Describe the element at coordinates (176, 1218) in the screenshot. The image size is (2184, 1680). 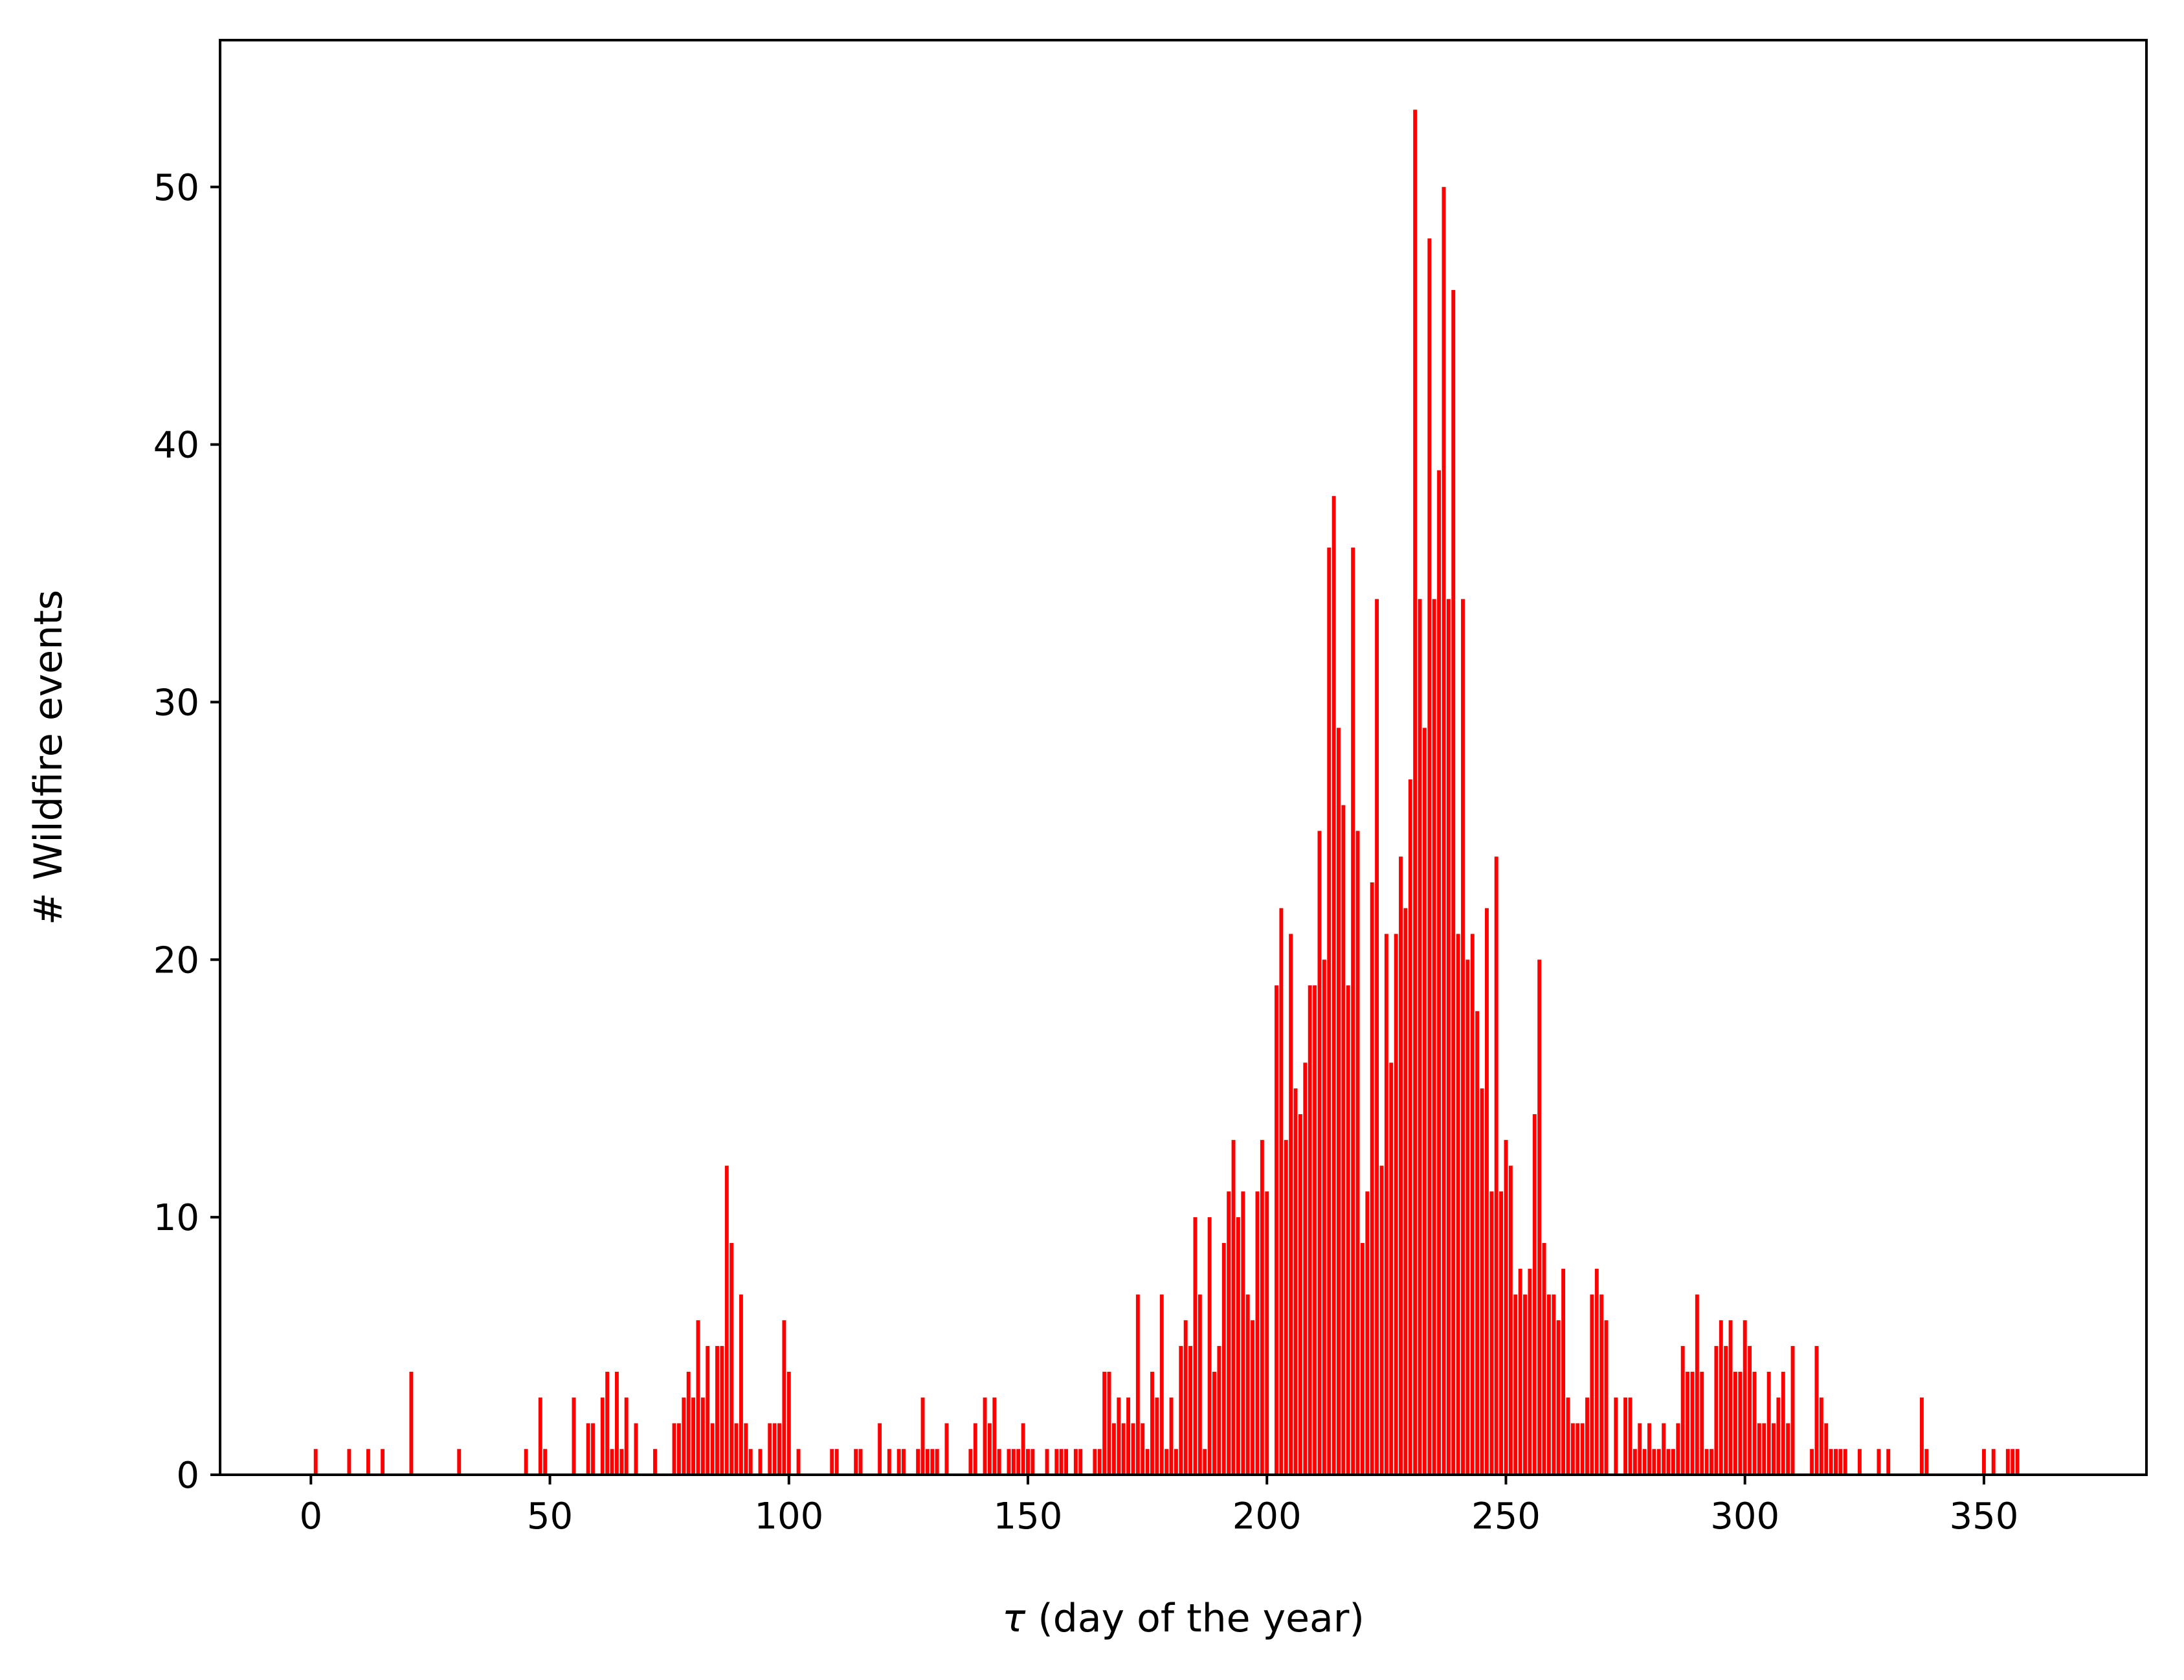
I see `y-tick-label: 10` at that location.